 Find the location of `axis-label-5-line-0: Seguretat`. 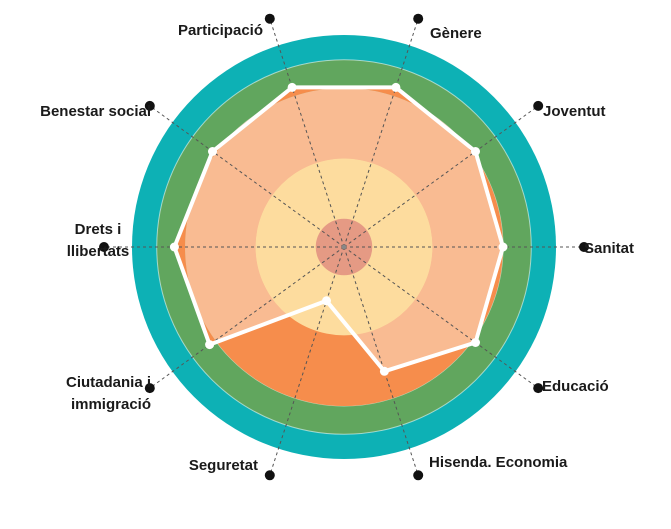

axis-label-5-line-0: Seguretat is located at coordinates (223, 465).